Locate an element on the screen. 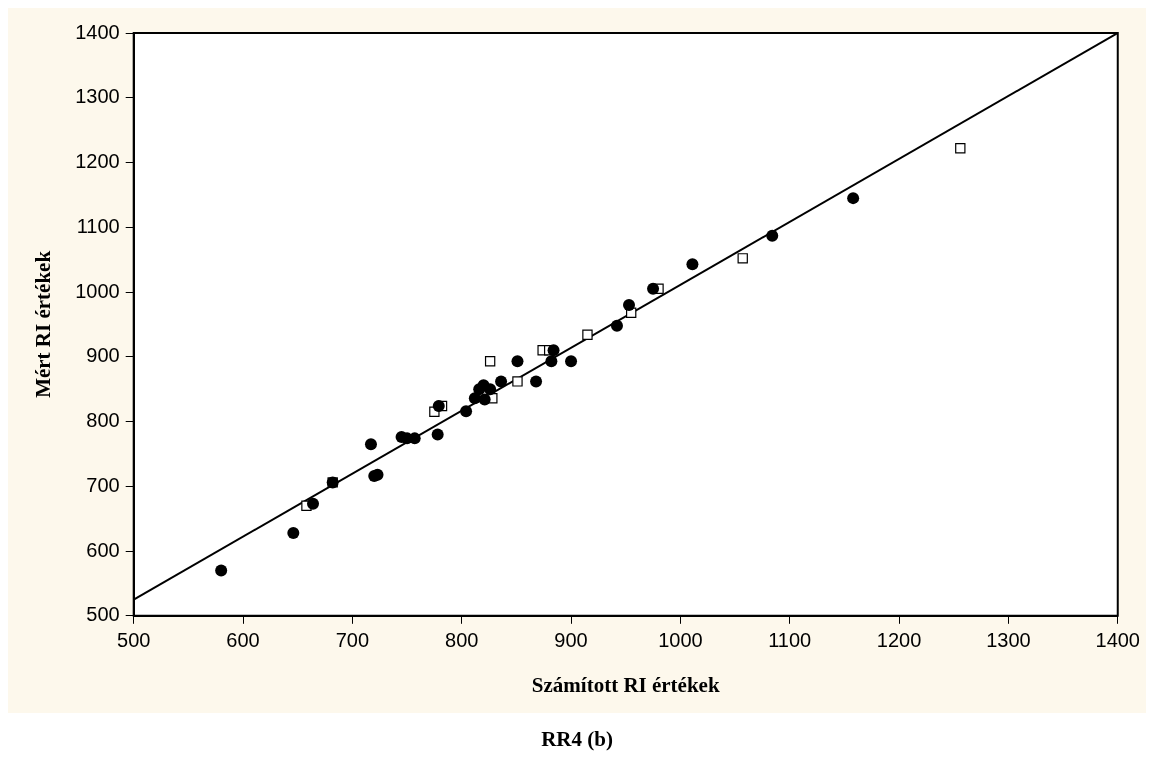 The height and width of the screenshot is (767, 1154). x-tick-label: 700 is located at coordinates (352, 640).